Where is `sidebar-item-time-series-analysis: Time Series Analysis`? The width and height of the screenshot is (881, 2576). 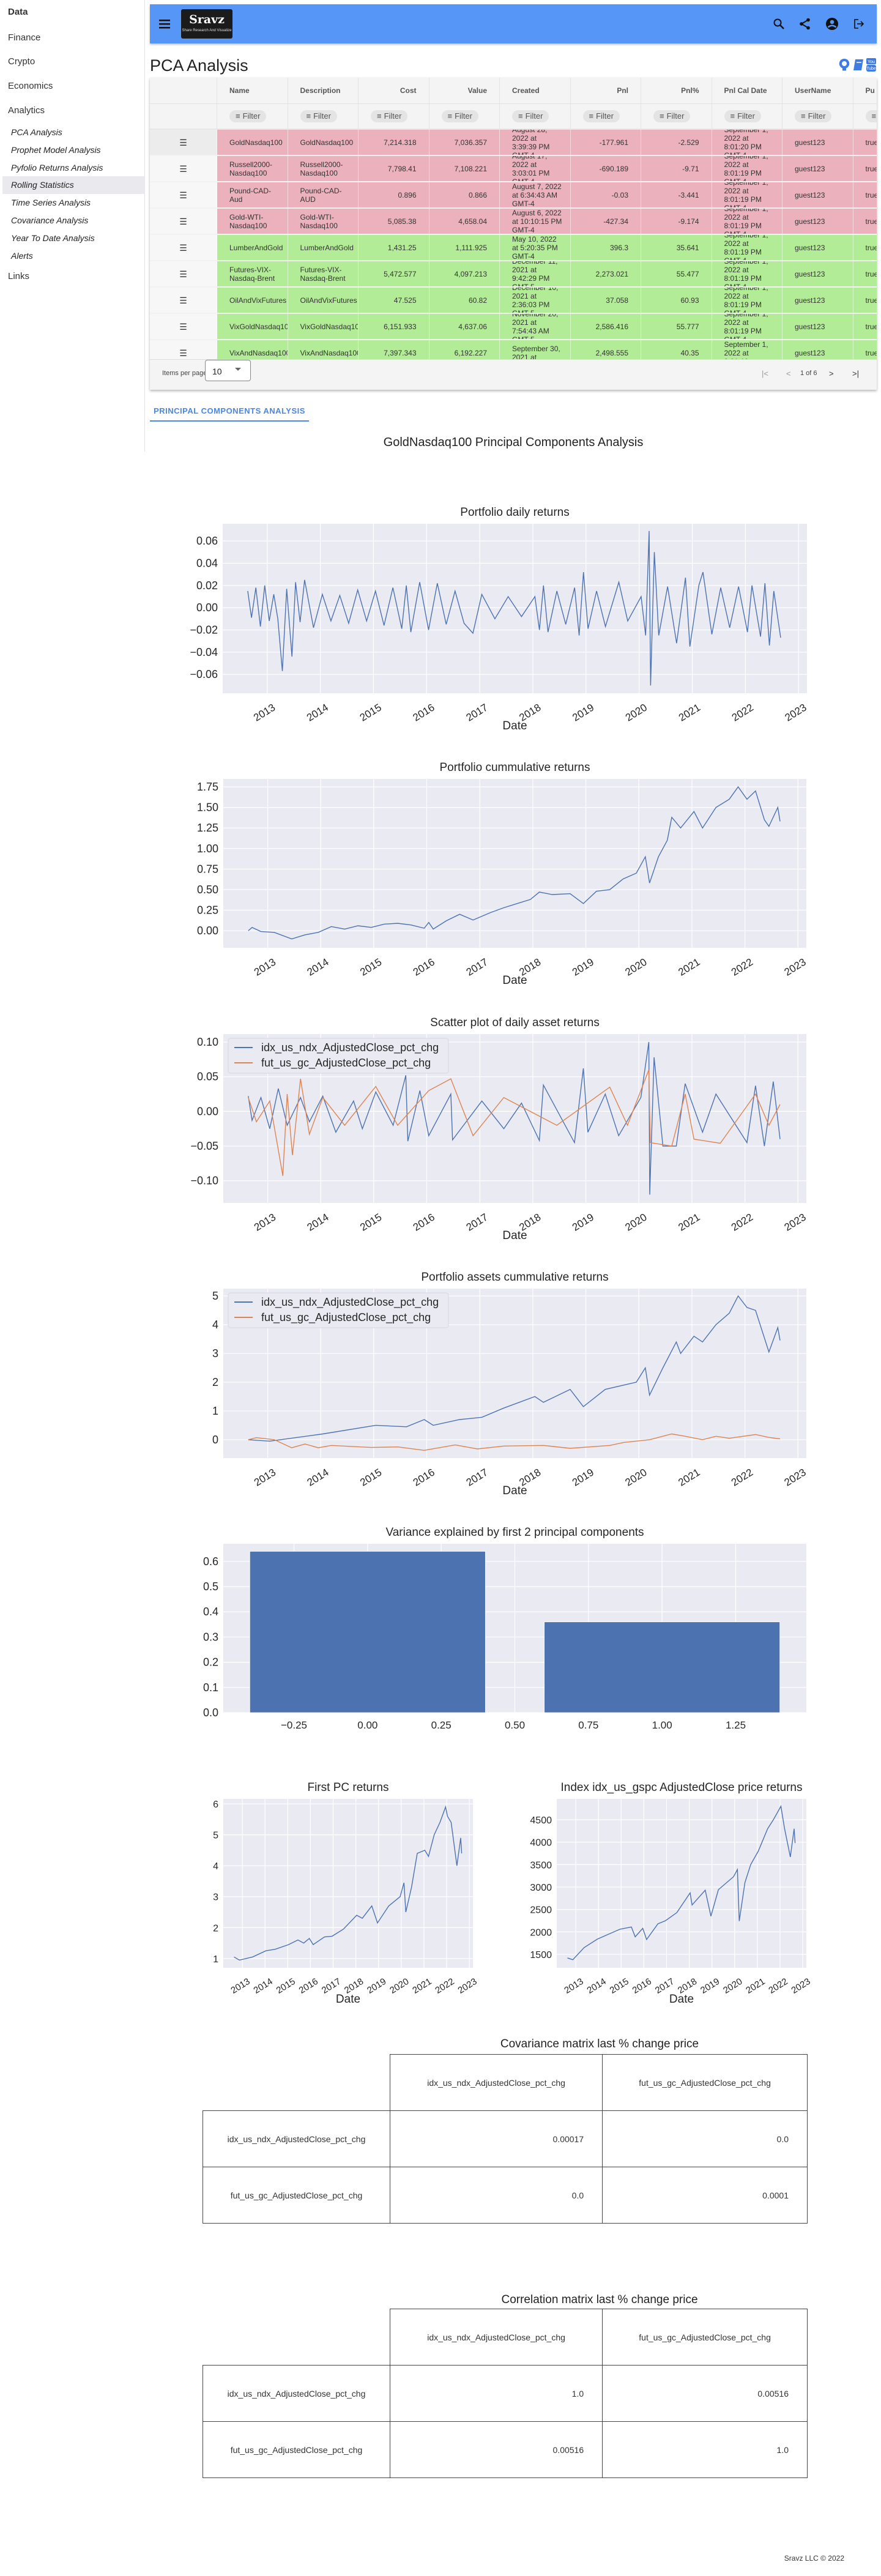 sidebar-item-time-series-analysis: Time Series Analysis is located at coordinates (51, 202).